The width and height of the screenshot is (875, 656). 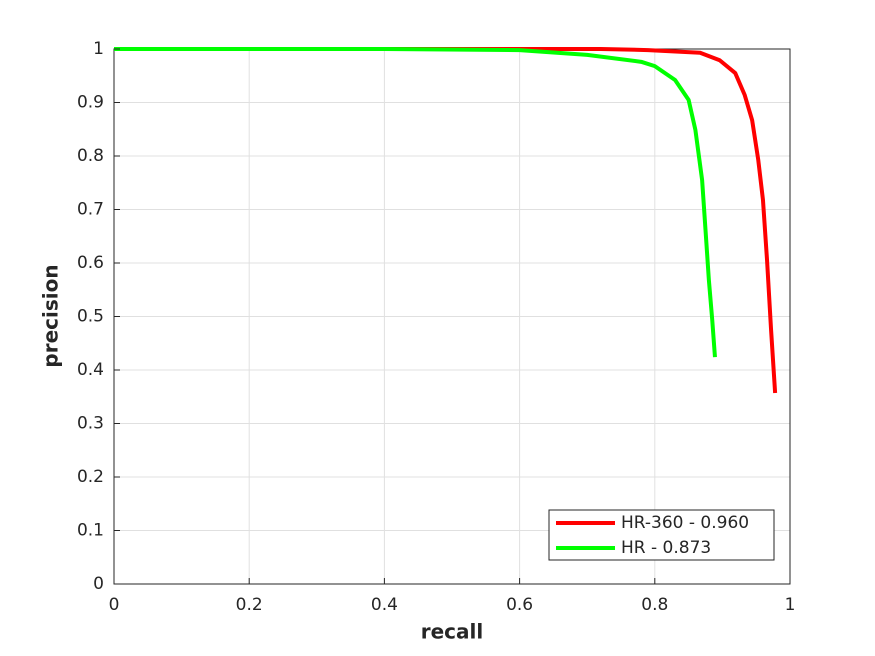 I want to click on y-tick-label: 0.7, so click(x=90, y=210).